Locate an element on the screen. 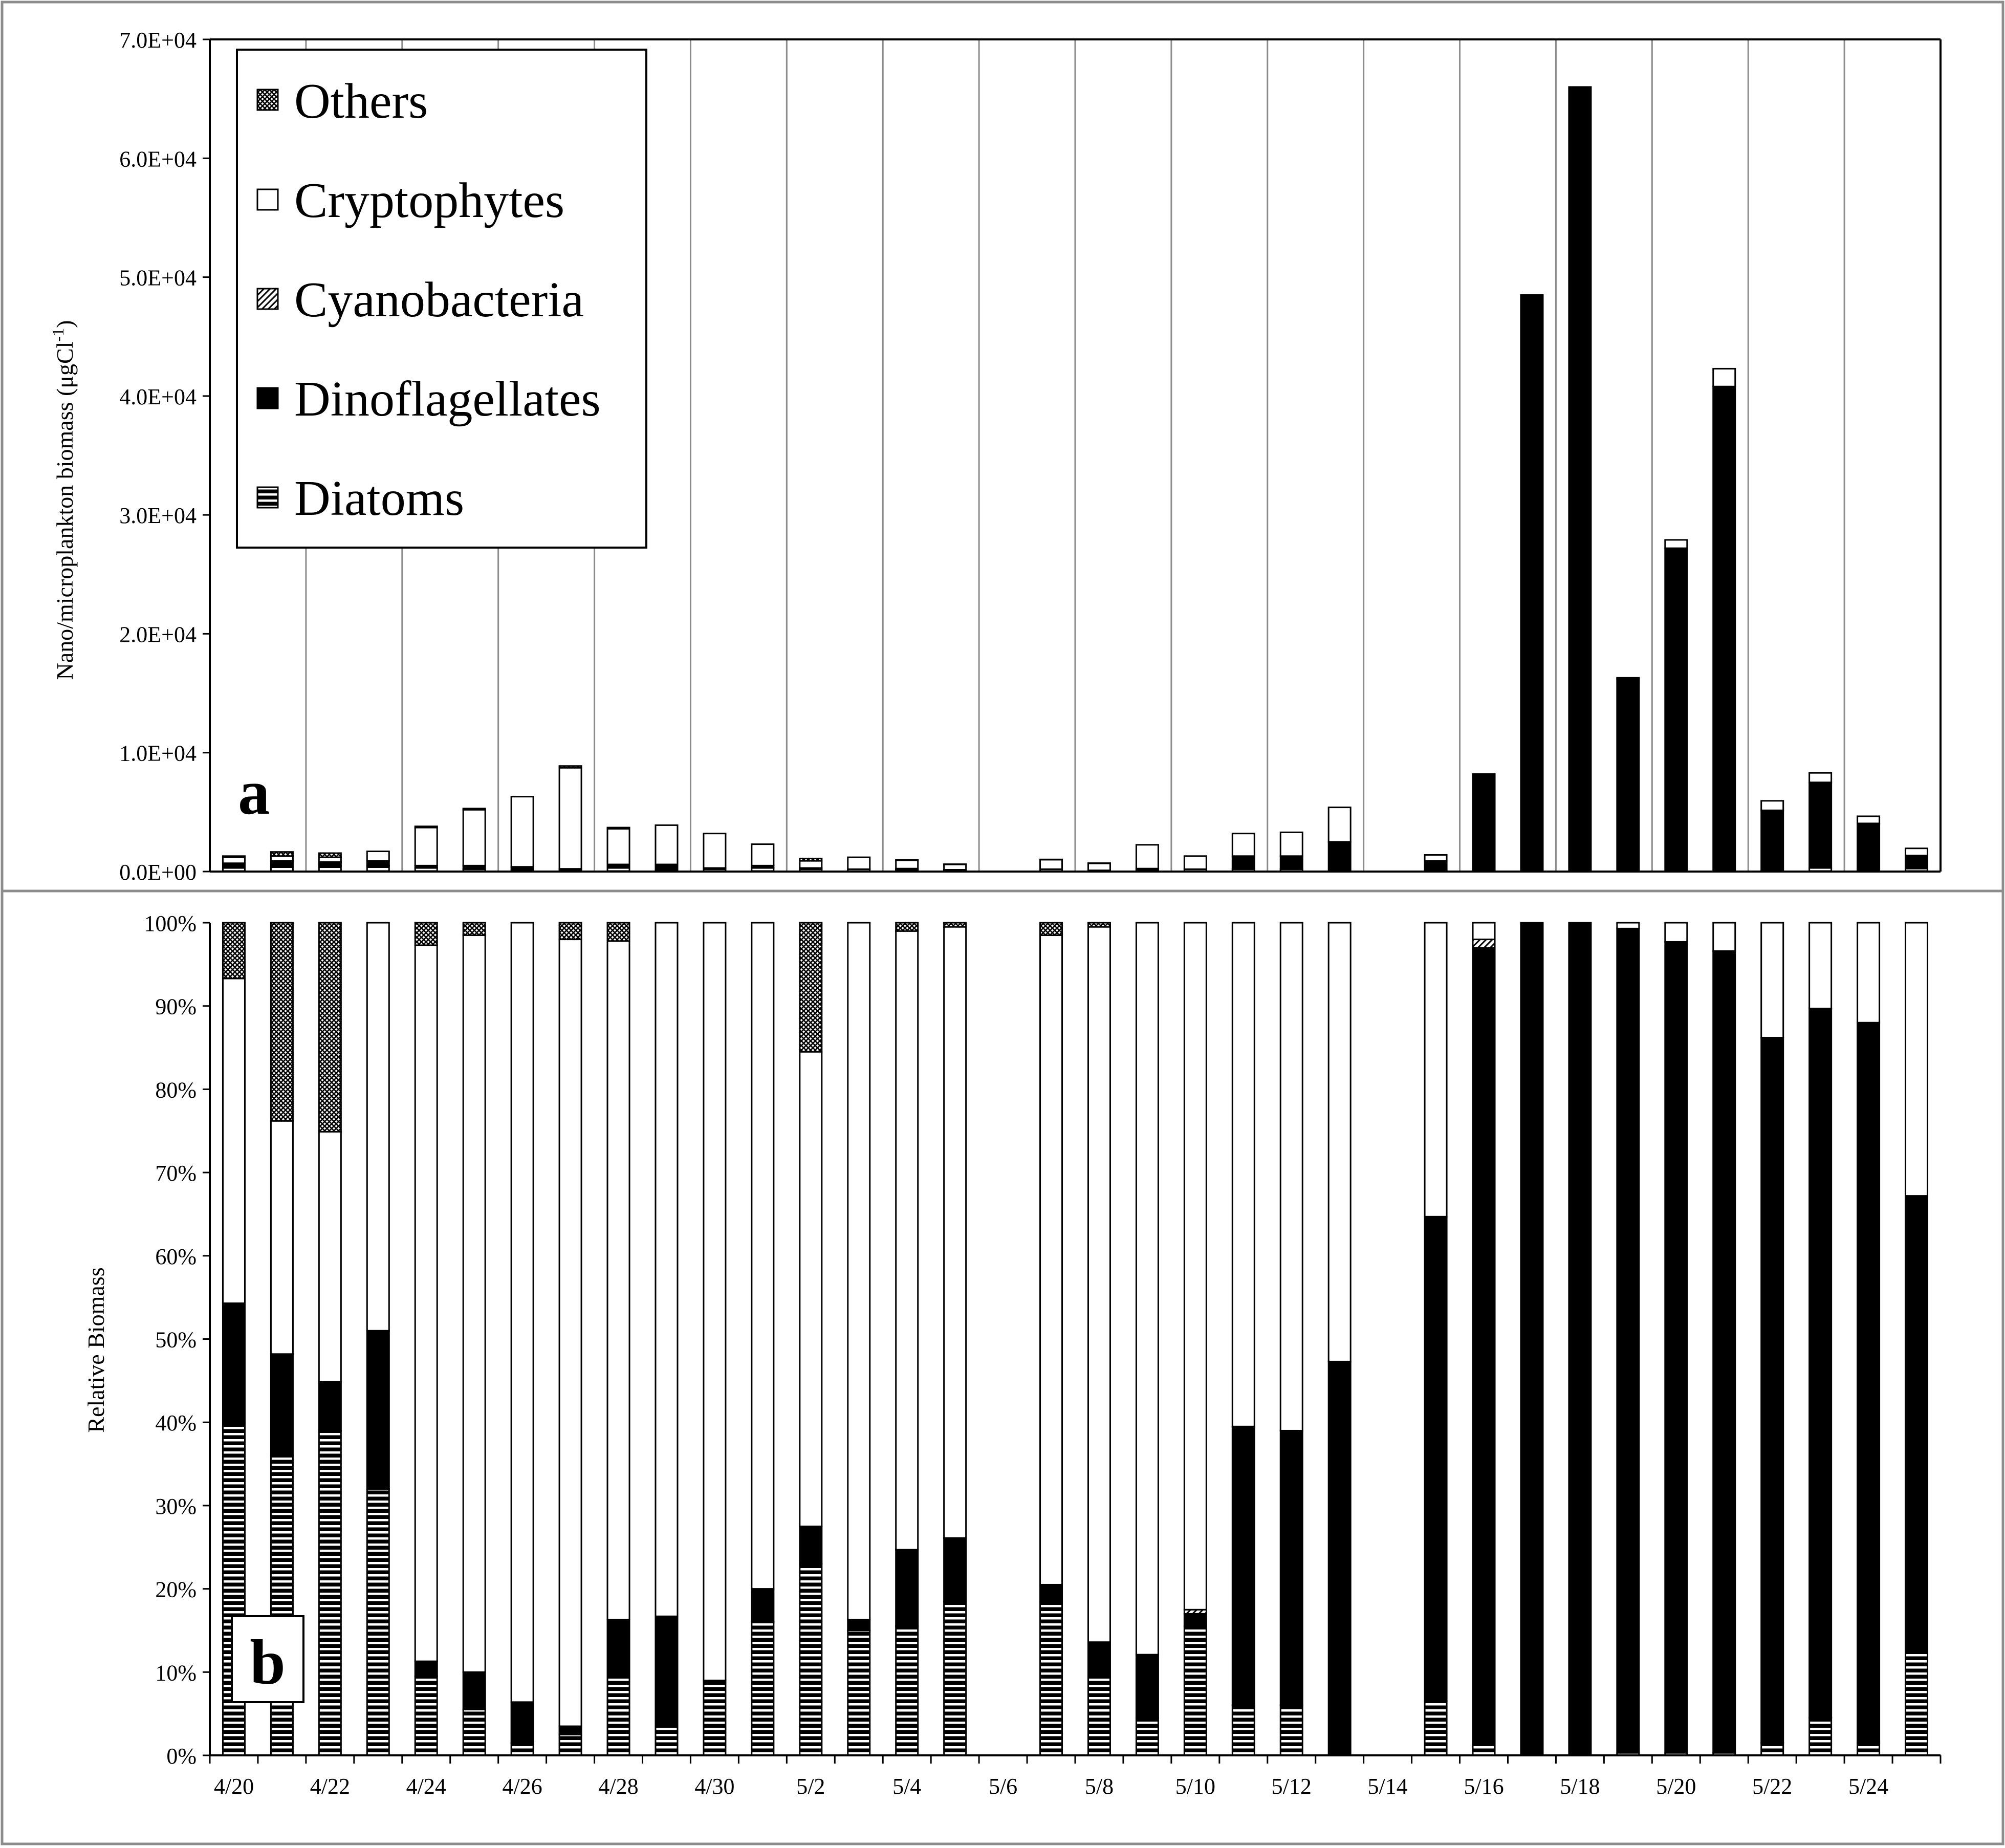 The height and width of the screenshot is (1848, 2005). x-tick-label: 4/30 is located at coordinates (714, 1786).